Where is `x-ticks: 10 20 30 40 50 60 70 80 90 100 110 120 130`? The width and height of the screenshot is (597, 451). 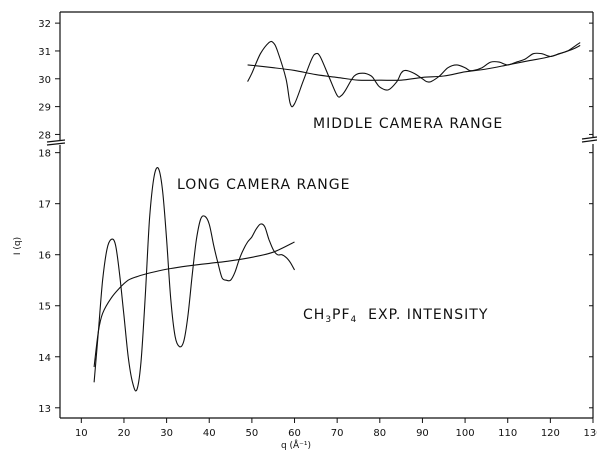 x-ticks: 10 20 30 40 50 60 70 80 90 100 110 120 130 is located at coordinates (336, 428).